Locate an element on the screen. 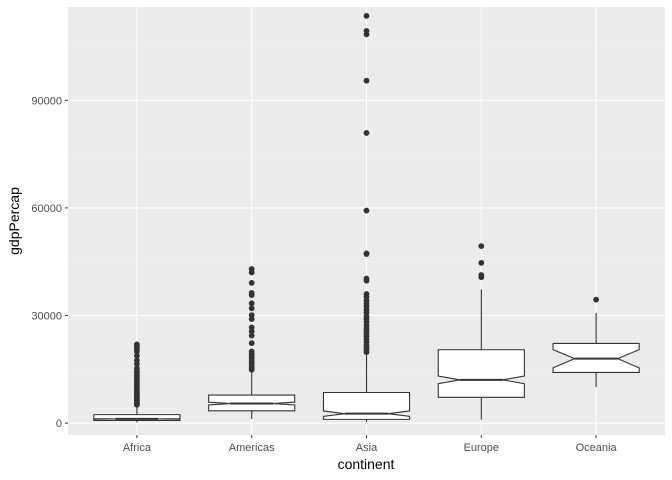 This screenshot has height=480, width=672. y-axis-title: gdpPercap is located at coordinates (14, 221).